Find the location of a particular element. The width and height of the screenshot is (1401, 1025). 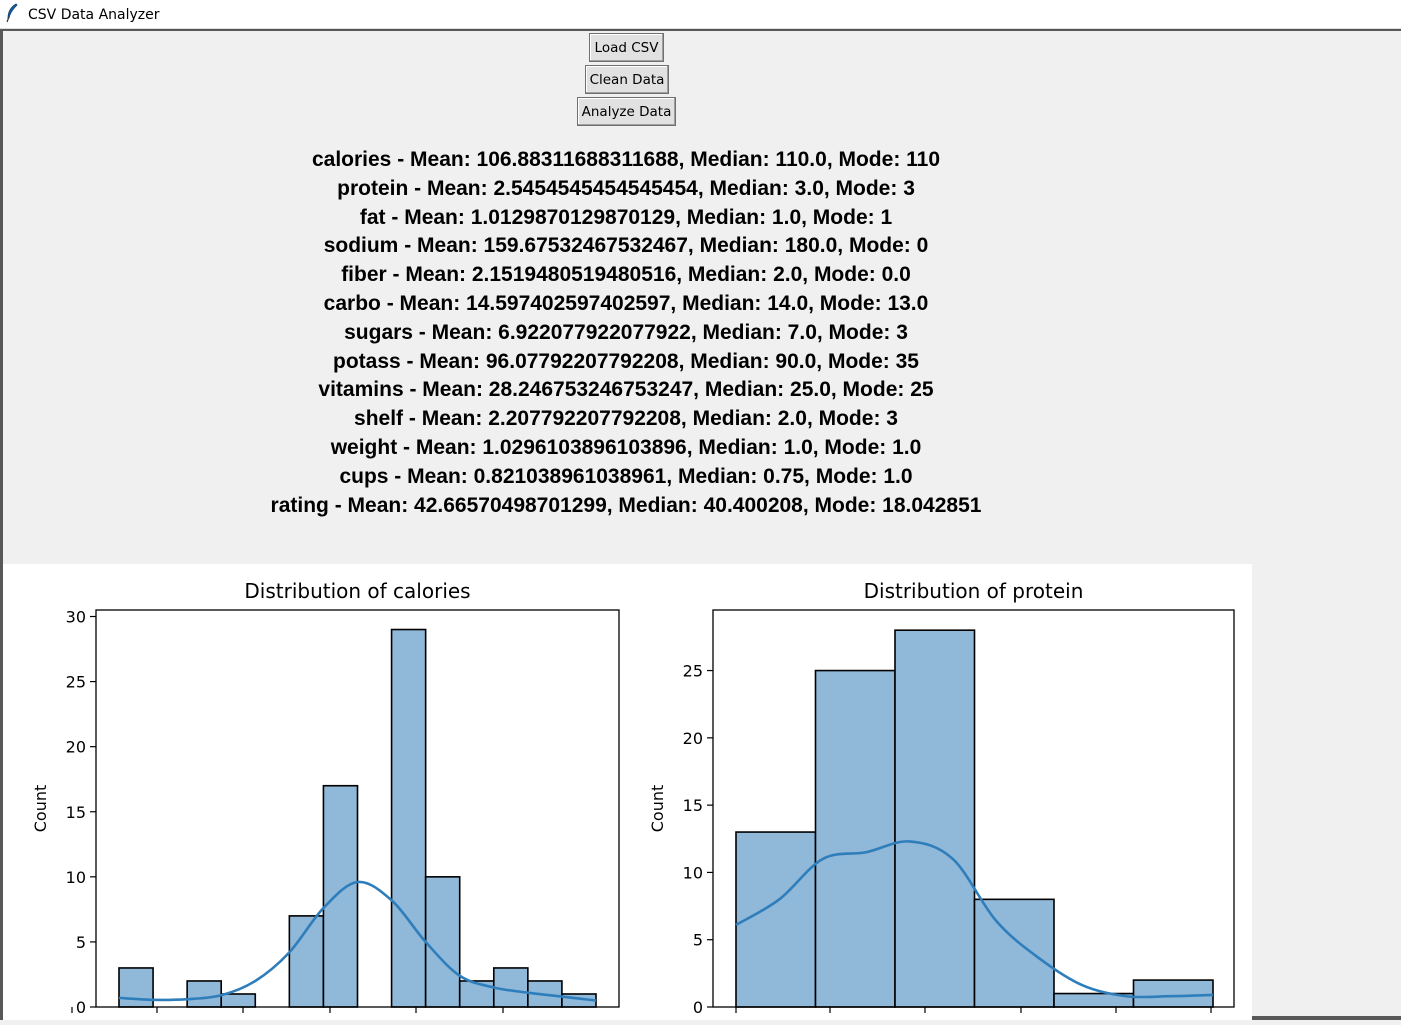

chart-title: Distribution of calories is located at coordinates (357, 591).